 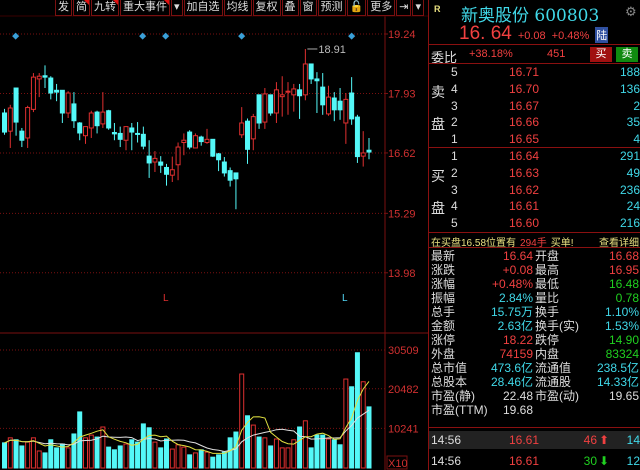 What do you see at coordinates (418, 8) in the screenshot?
I see `toolbar-button-14: ▾` at bounding box center [418, 8].